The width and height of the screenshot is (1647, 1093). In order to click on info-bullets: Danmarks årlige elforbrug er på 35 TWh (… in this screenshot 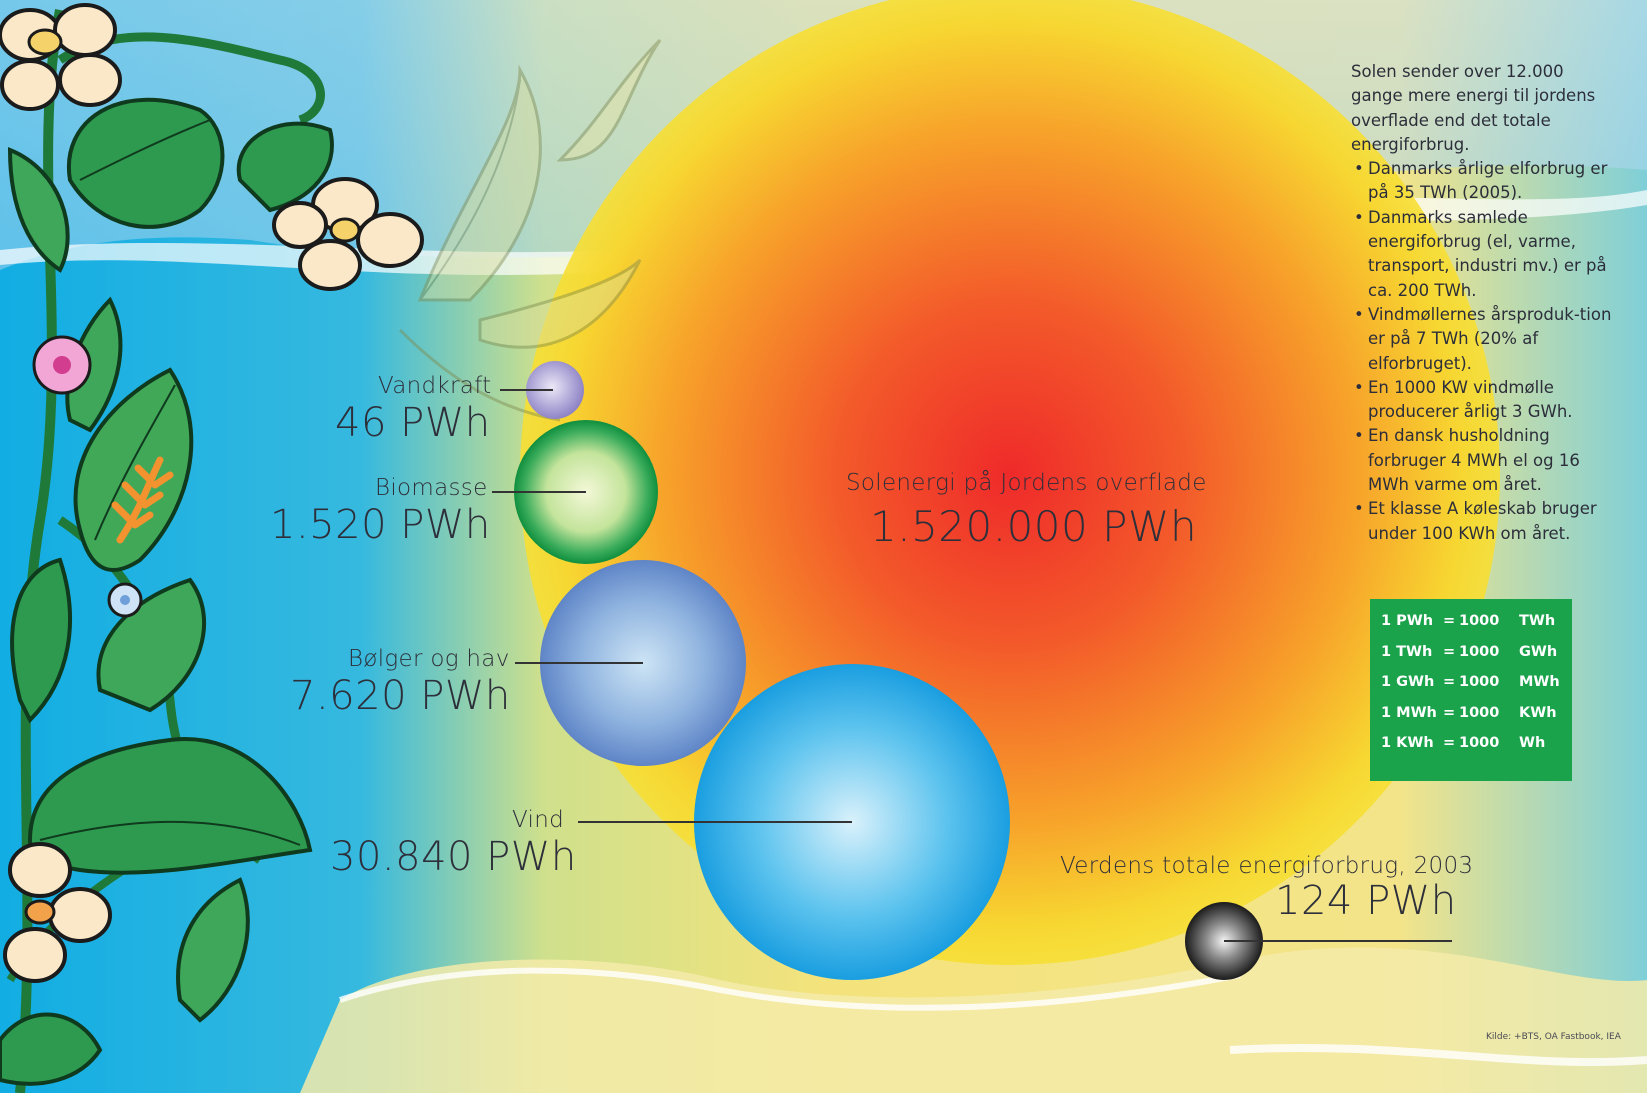, I will do `click(1484, 351)`.